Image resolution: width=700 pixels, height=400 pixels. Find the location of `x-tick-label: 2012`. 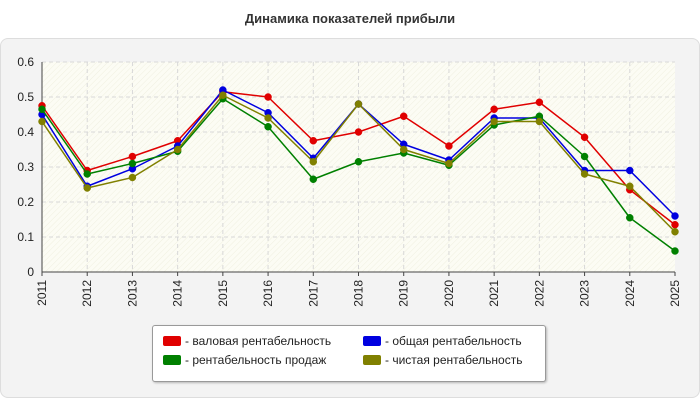

x-tick-label: 2012 is located at coordinates (87, 293).